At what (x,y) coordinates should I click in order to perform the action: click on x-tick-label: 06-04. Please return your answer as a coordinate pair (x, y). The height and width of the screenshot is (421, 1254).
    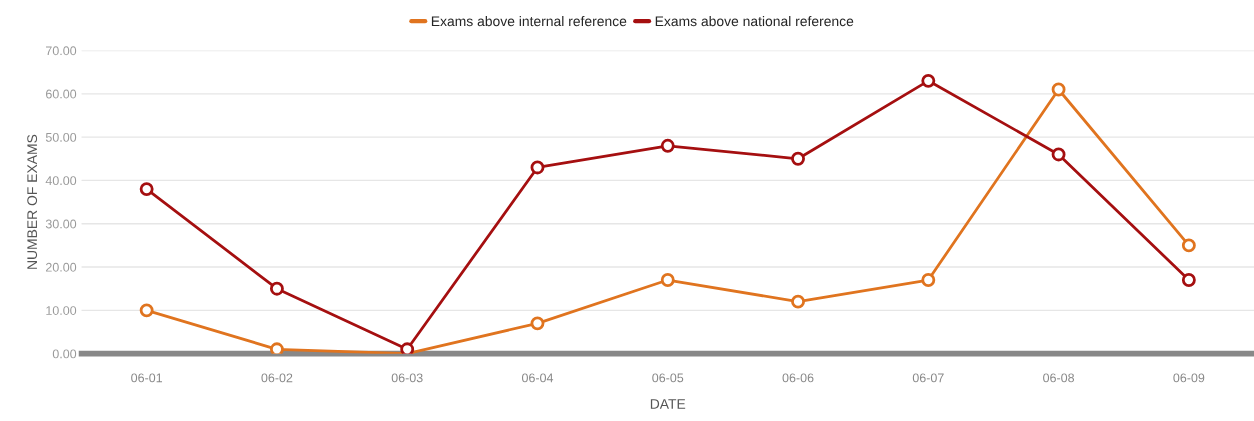
    Looking at the image, I should click on (537, 378).